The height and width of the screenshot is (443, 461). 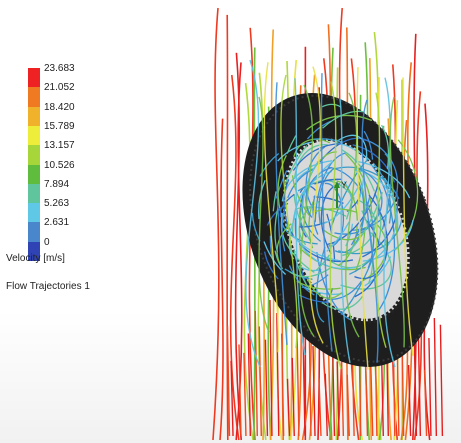 I want to click on legend-parameter-label: Velocity [m/s], so click(x=35, y=258).